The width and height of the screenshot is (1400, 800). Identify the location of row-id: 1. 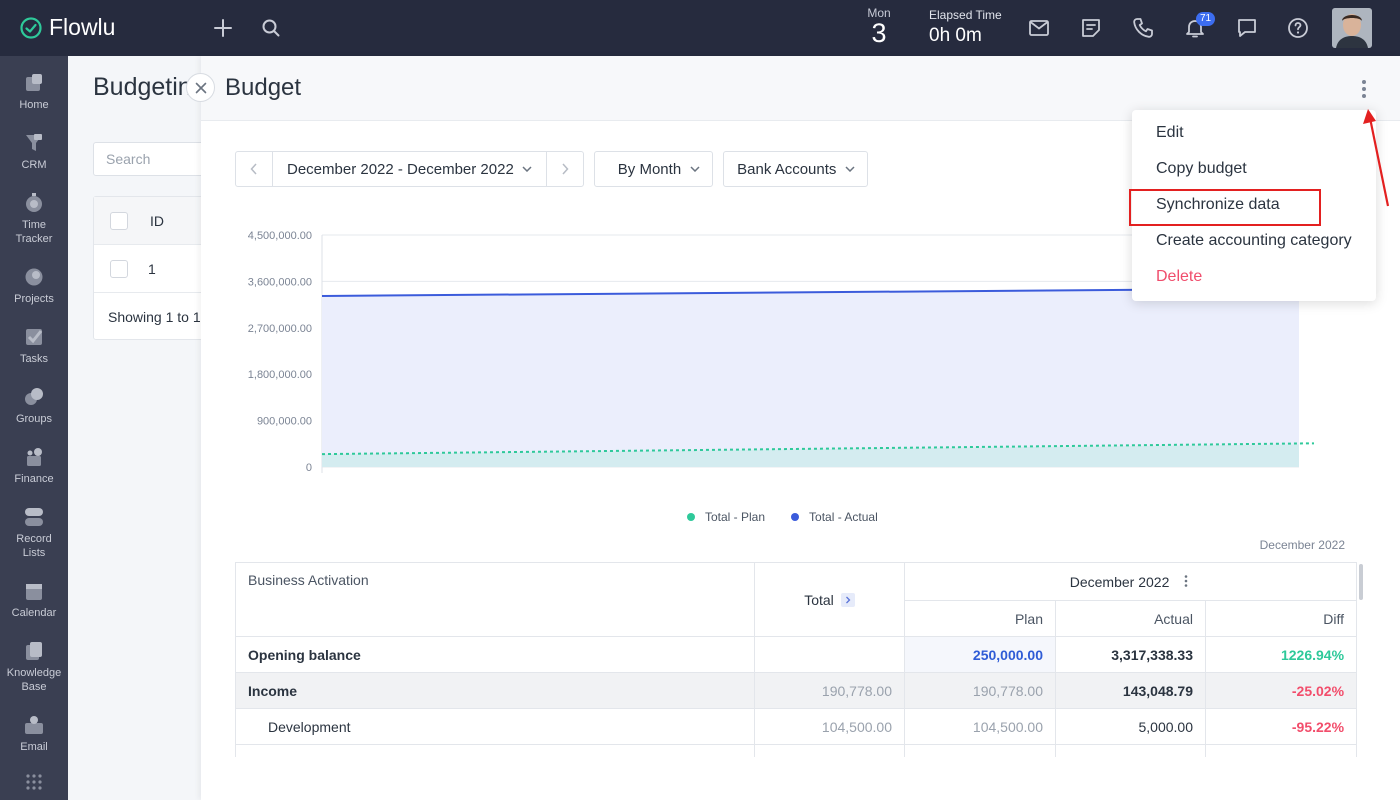
(152, 269).